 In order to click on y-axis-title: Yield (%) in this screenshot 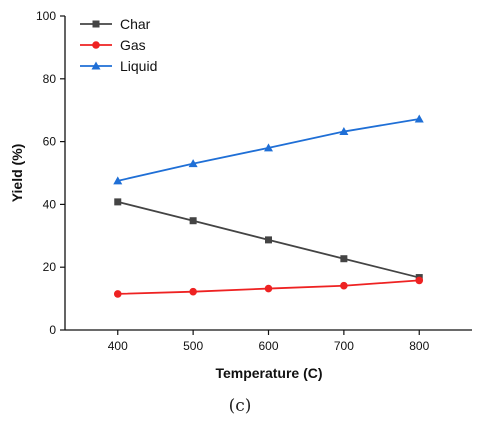, I will do `click(17, 173)`.